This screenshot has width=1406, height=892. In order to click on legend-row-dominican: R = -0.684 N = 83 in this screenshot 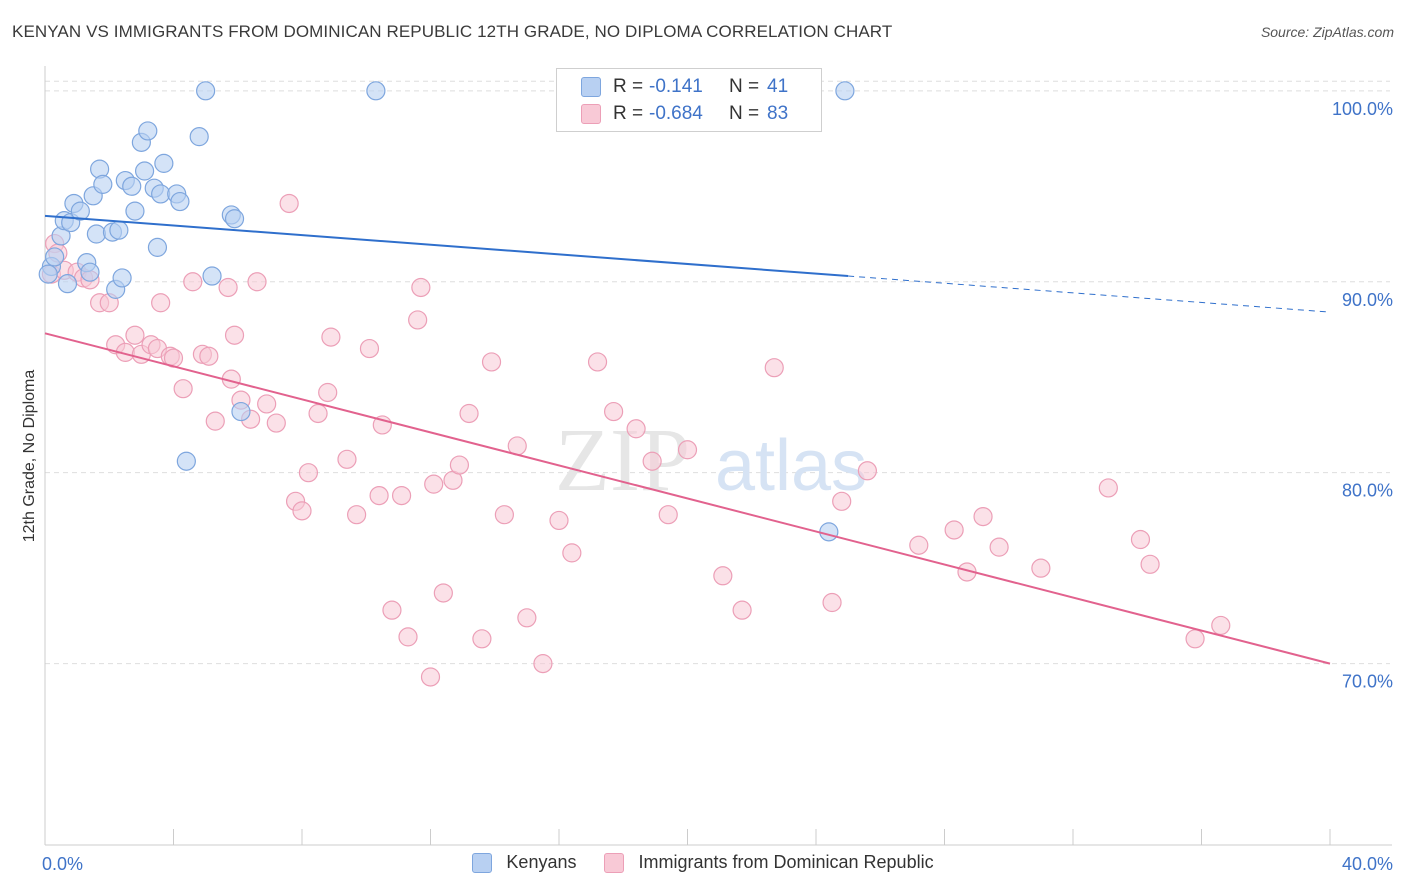, I will do `click(684, 114)`.